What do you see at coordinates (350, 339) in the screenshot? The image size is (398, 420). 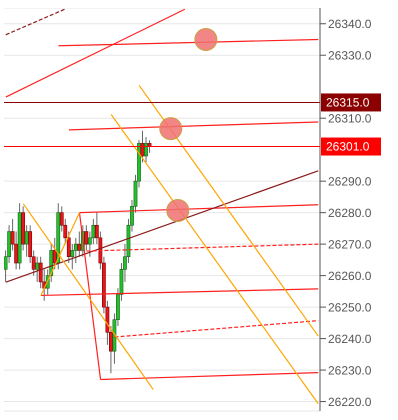 I see `y-tick-label: 26240.0` at bounding box center [350, 339].